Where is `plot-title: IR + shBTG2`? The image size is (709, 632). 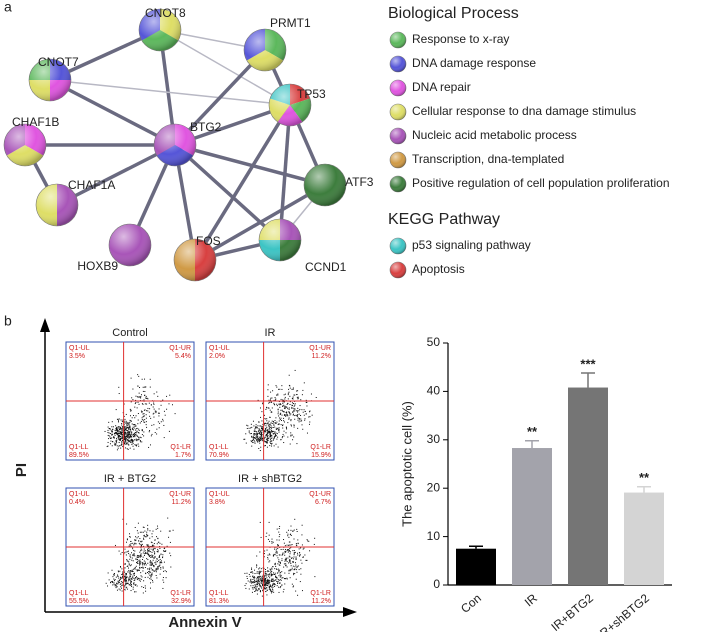 plot-title: IR + shBTG2 is located at coordinates (270, 479).